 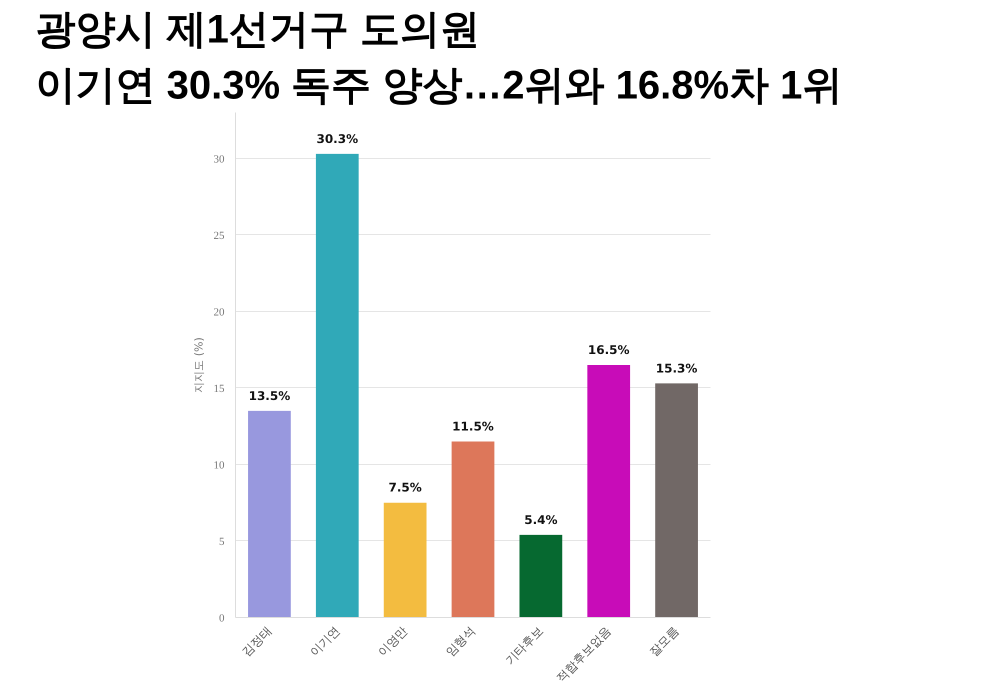 I want to click on data-label: 30.3%, so click(x=337, y=139).